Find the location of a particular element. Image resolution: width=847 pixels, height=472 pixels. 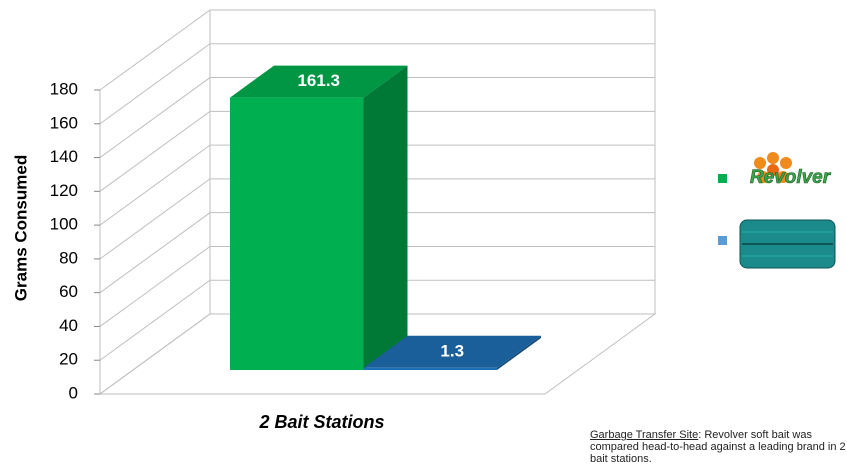

note-link: Garbage Transfer Site is located at coordinates (644, 435).